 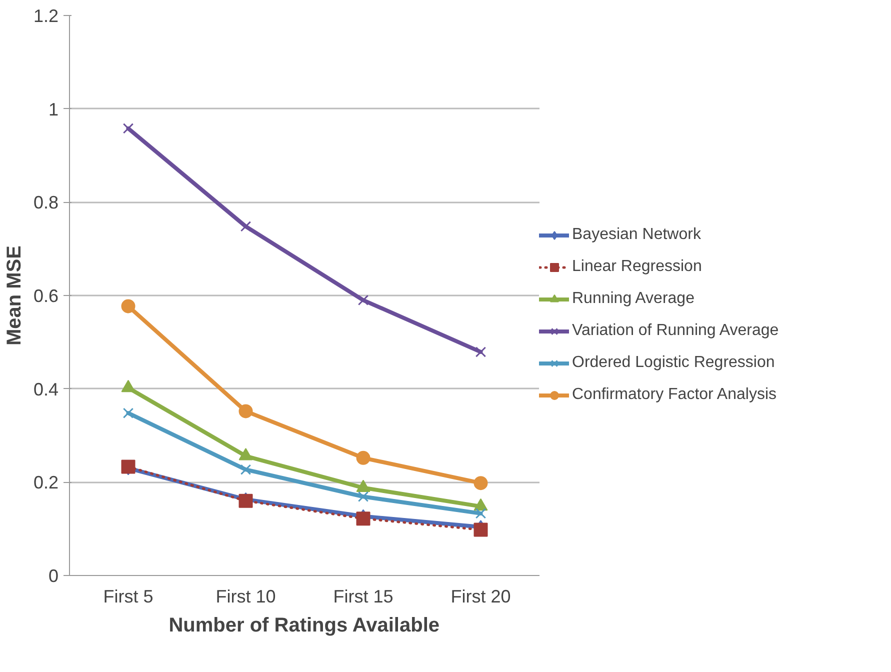 I want to click on y-axis-title: Mean MSE, so click(x=14, y=295).